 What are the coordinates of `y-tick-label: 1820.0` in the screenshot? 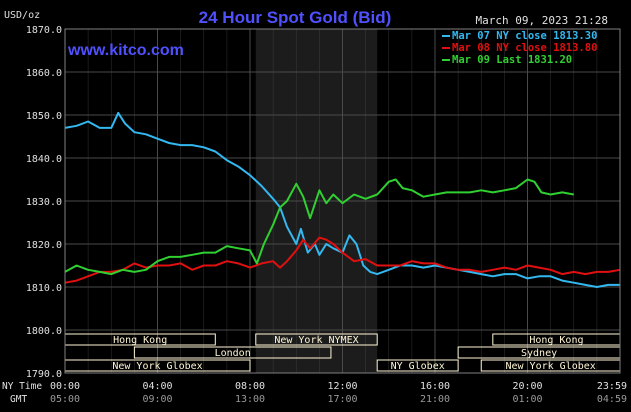 It's located at (44, 245).